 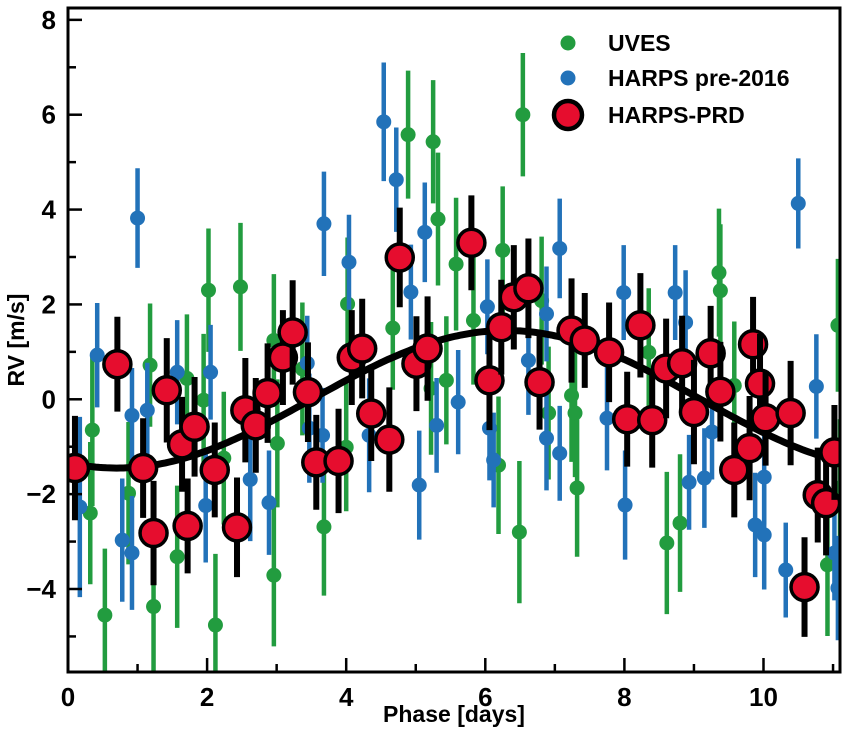 What do you see at coordinates (41, 494) in the screenshot?
I see `y-tick-label: −2` at bounding box center [41, 494].